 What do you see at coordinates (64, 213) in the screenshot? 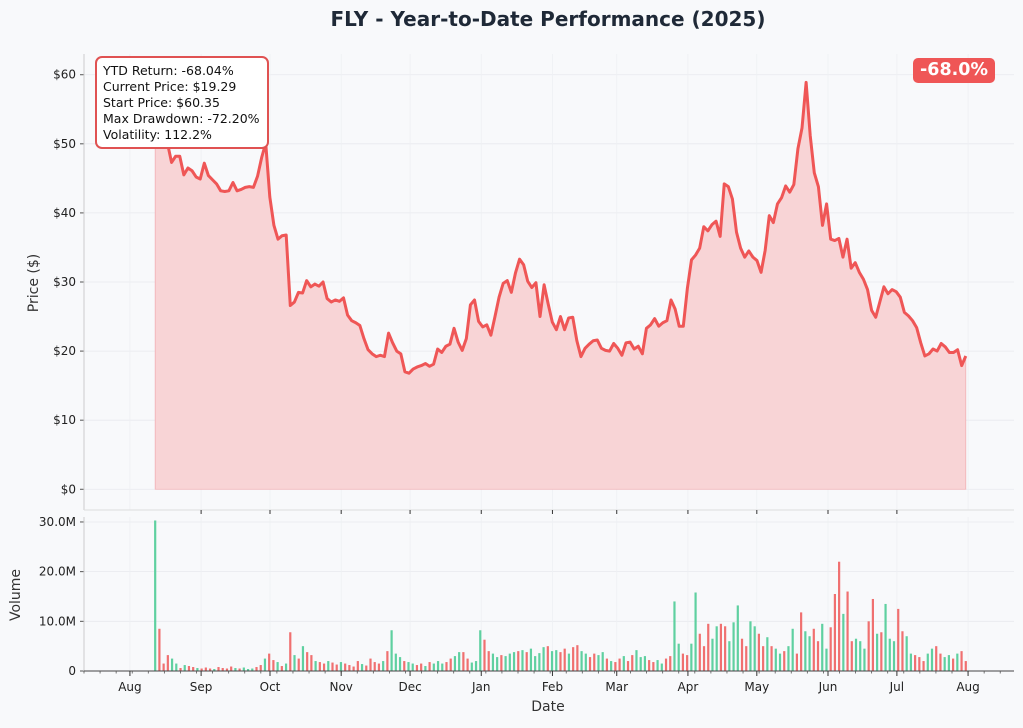
I see `price-y-tick-label: $40` at bounding box center [64, 213].